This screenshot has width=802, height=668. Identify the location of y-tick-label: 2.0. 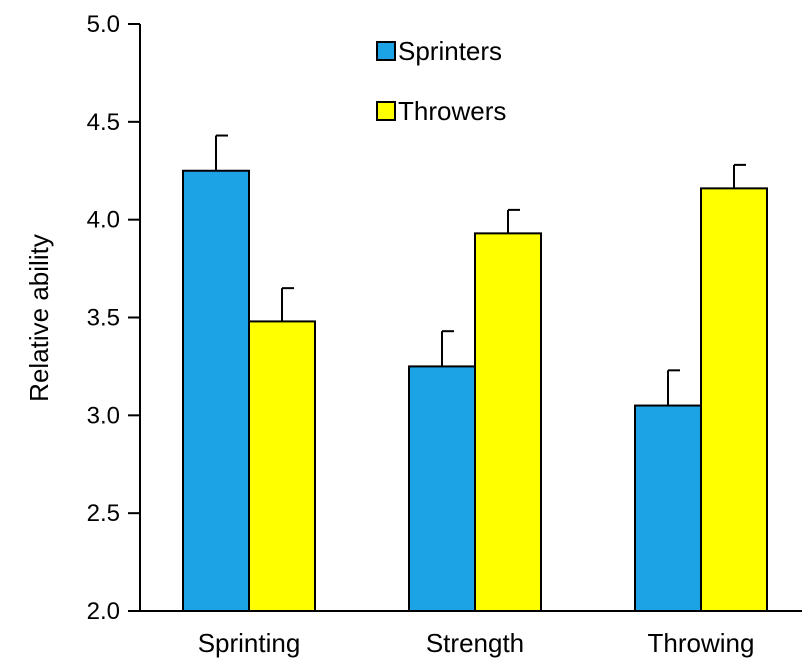
(103, 611).